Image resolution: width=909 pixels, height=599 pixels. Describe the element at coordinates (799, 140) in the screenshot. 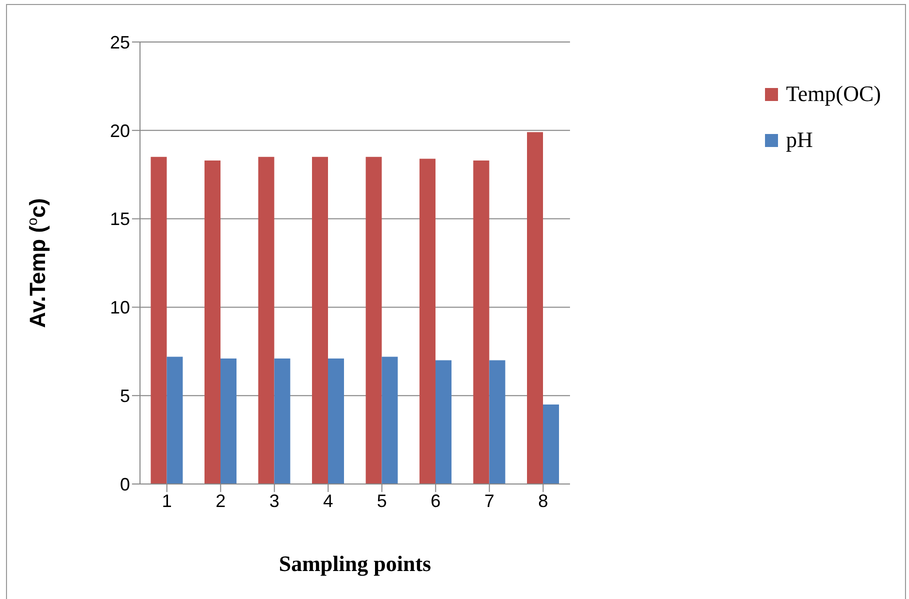

I see `legend-label: pH` at that location.